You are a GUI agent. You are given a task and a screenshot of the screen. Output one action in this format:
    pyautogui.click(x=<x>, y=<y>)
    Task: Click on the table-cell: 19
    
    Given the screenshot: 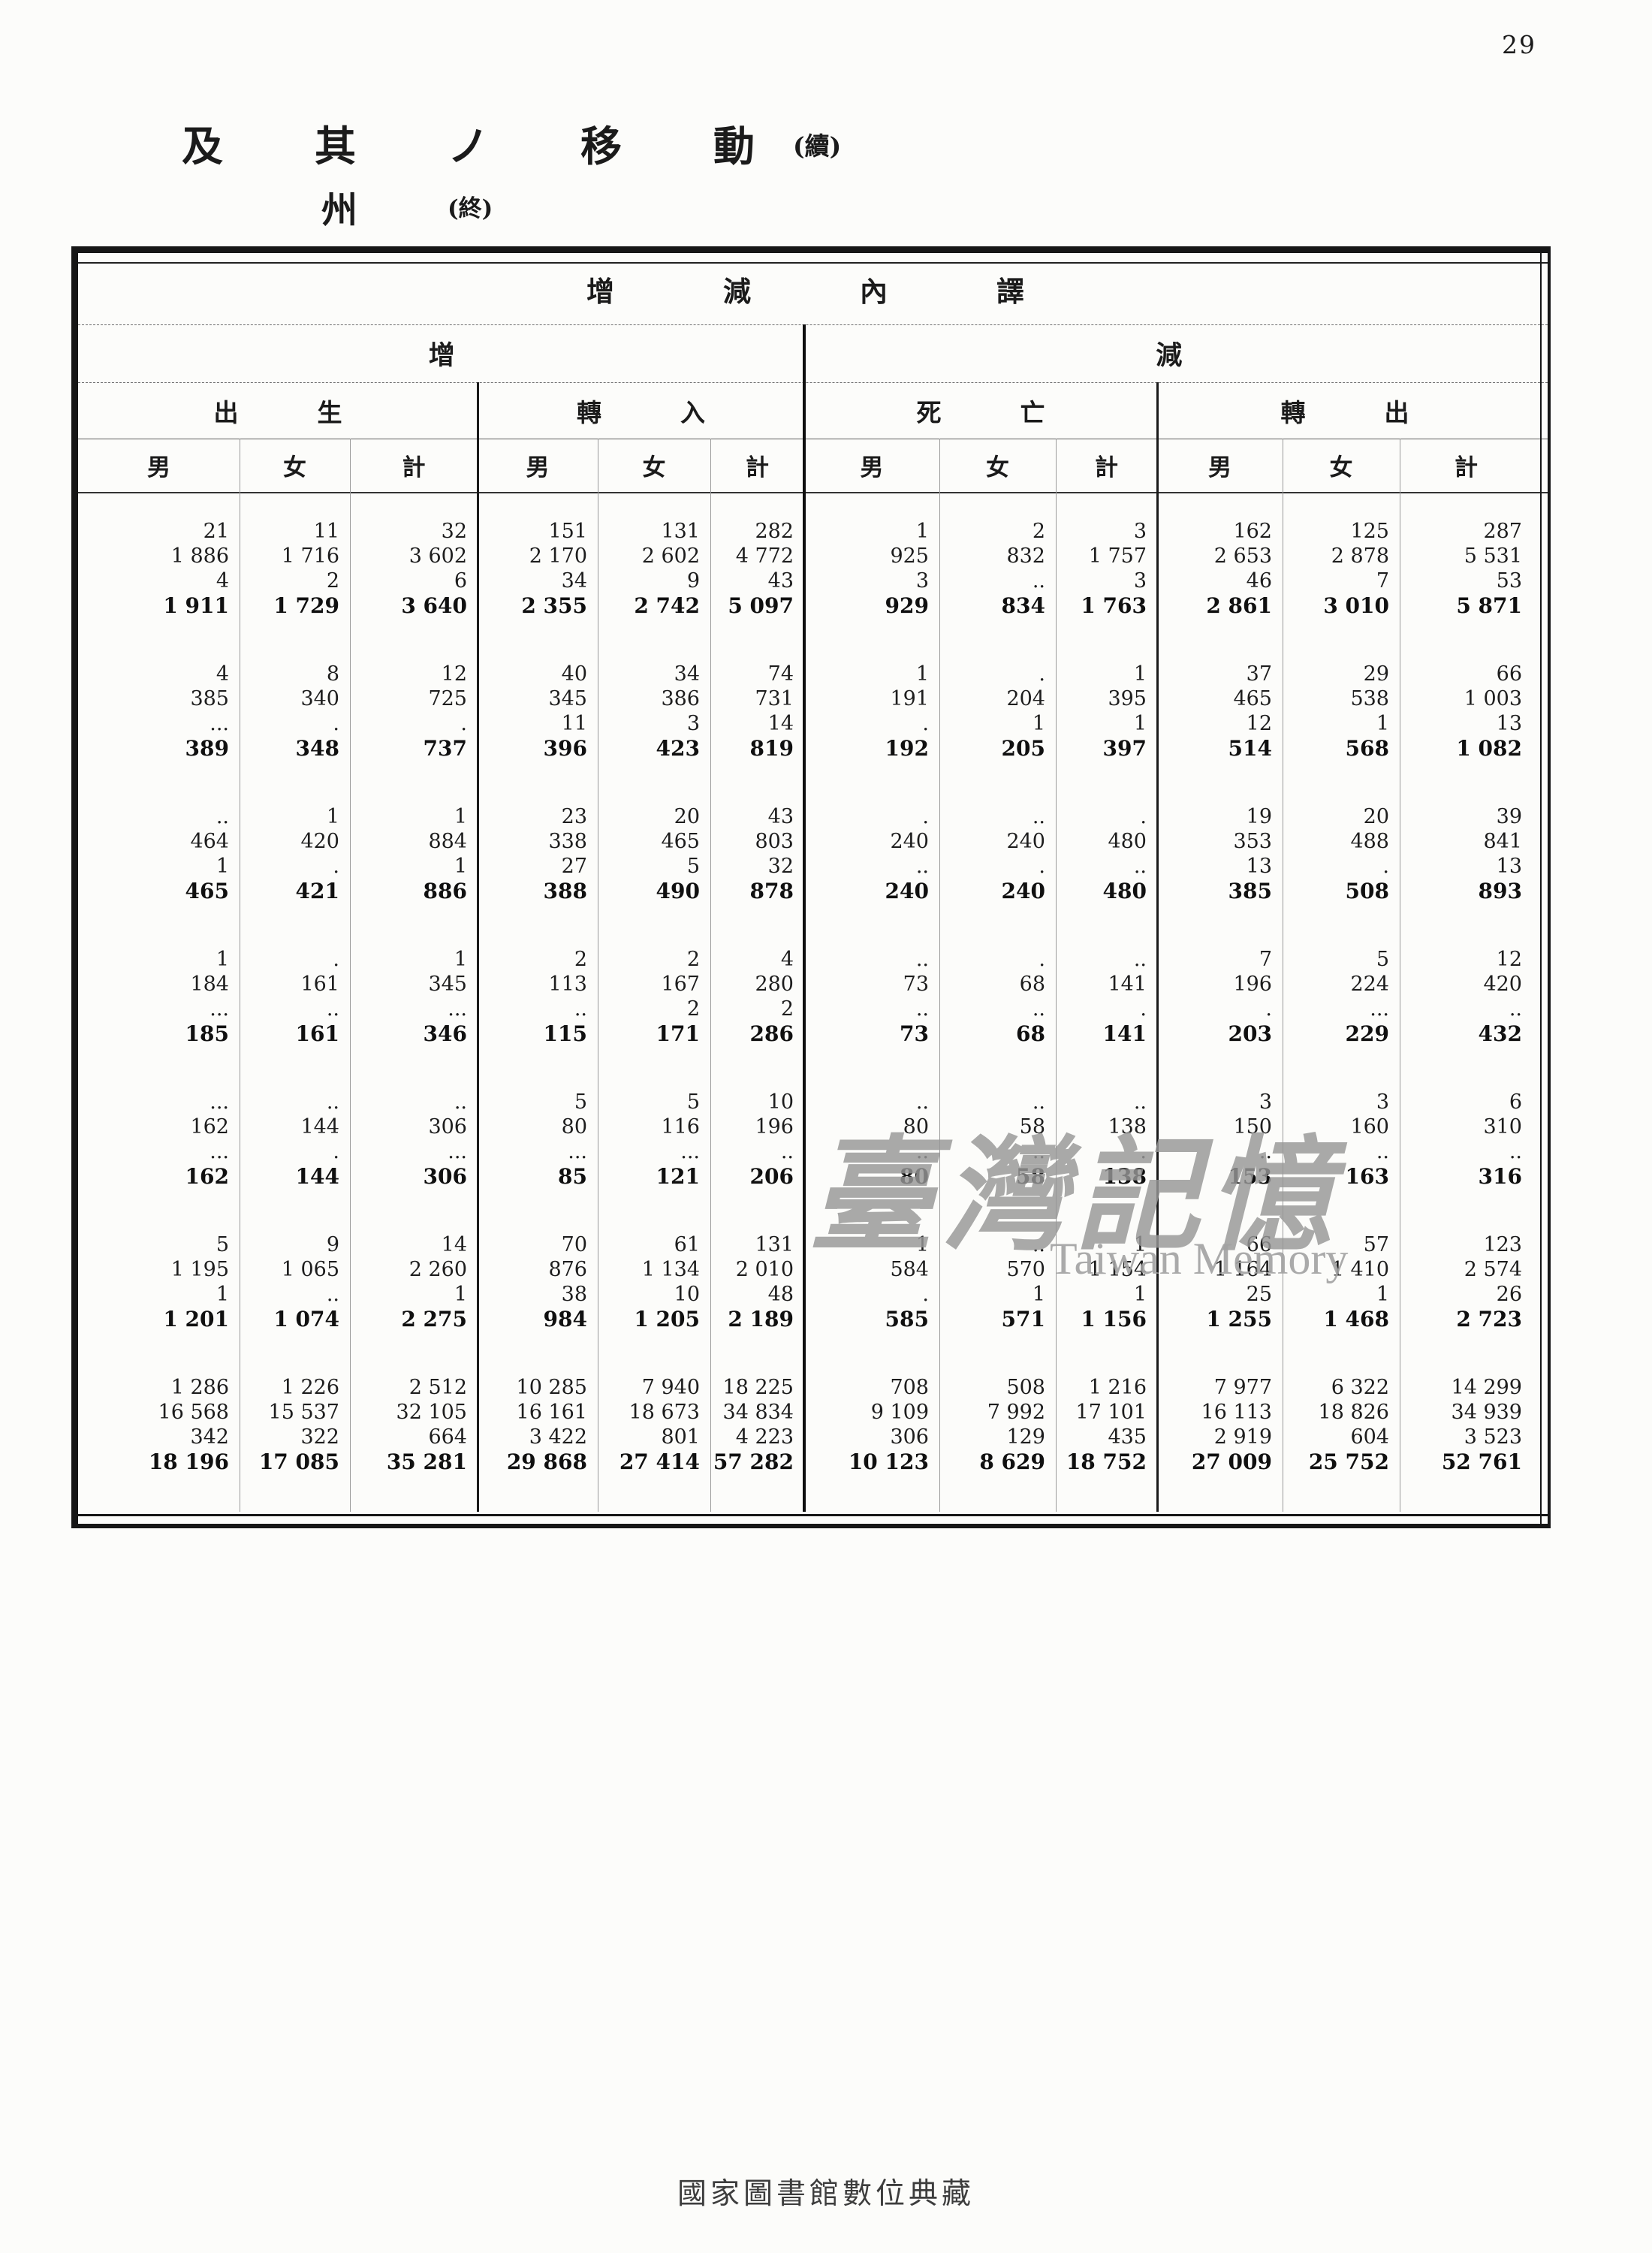 What is the action you would take?
    pyautogui.click(x=1259, y=816)
    